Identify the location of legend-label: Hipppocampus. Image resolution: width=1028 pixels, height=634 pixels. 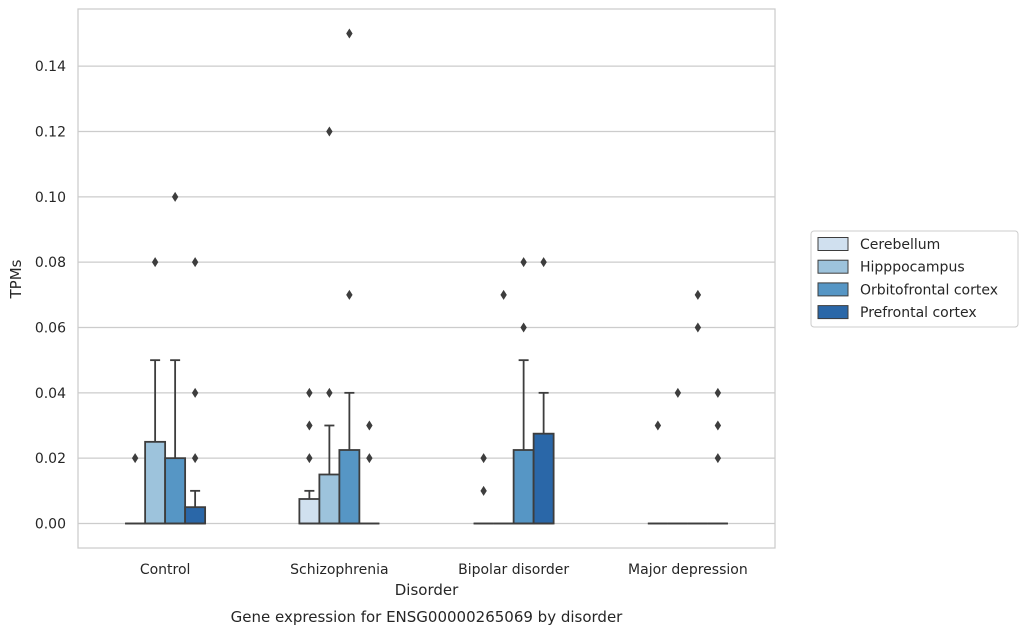
(912, 268).